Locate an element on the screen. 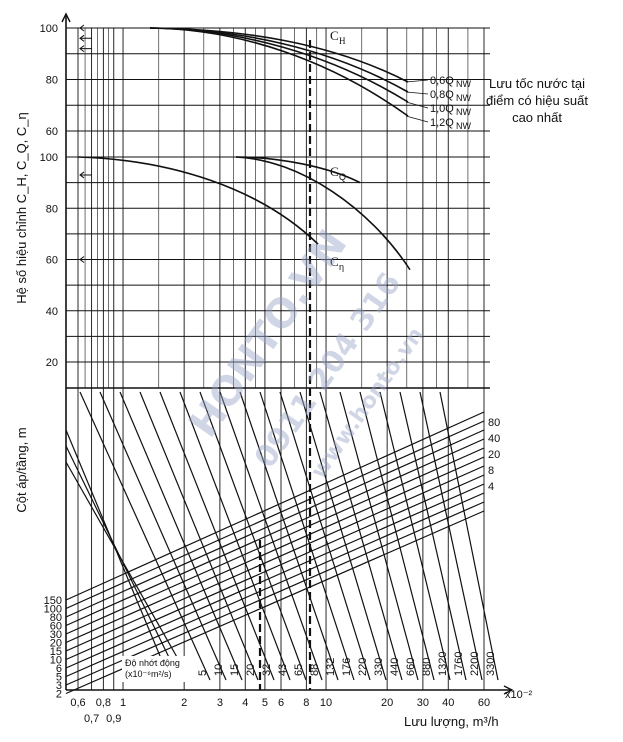 The height and width of the screenshot is (742, 623). x-tick-label: 8 is located at coordinates (306, 703).